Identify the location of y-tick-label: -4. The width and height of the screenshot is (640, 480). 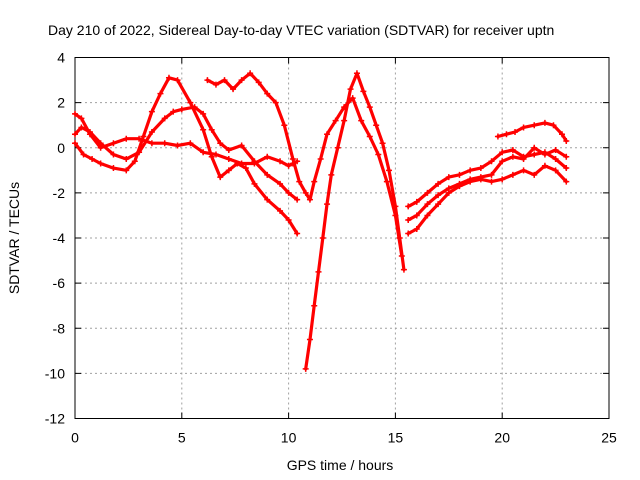
(59, 238).